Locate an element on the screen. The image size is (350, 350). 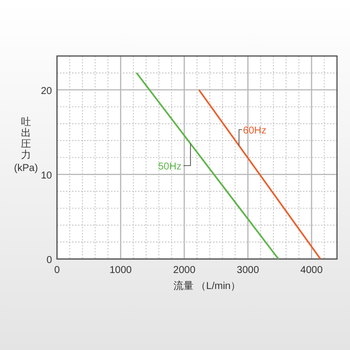
x-tick-label: 1000 is located at coordinates (121, 270).